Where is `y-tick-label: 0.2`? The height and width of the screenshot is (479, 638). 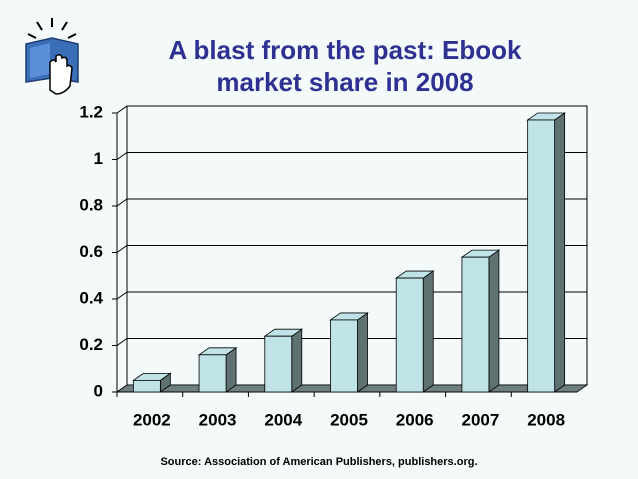 y-tick-label: 0.2 is located at coordinates (91, 344).